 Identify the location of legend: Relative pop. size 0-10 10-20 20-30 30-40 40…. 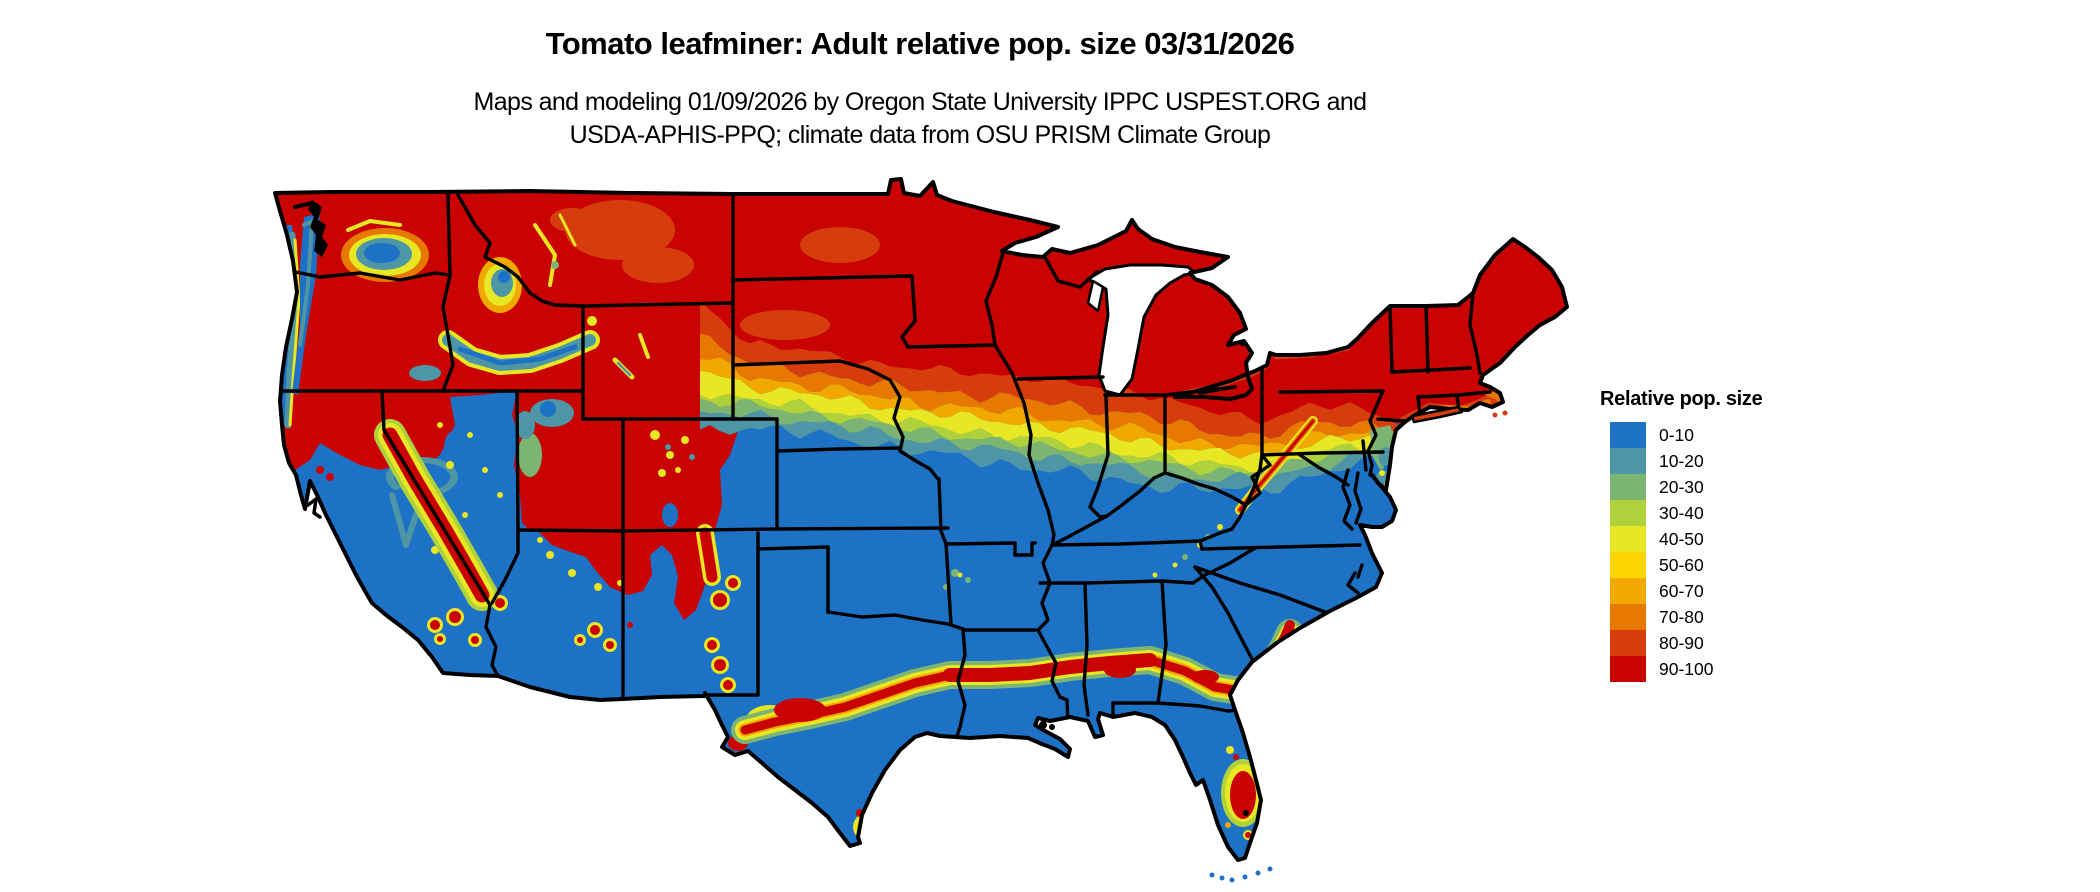
(1680, 535).